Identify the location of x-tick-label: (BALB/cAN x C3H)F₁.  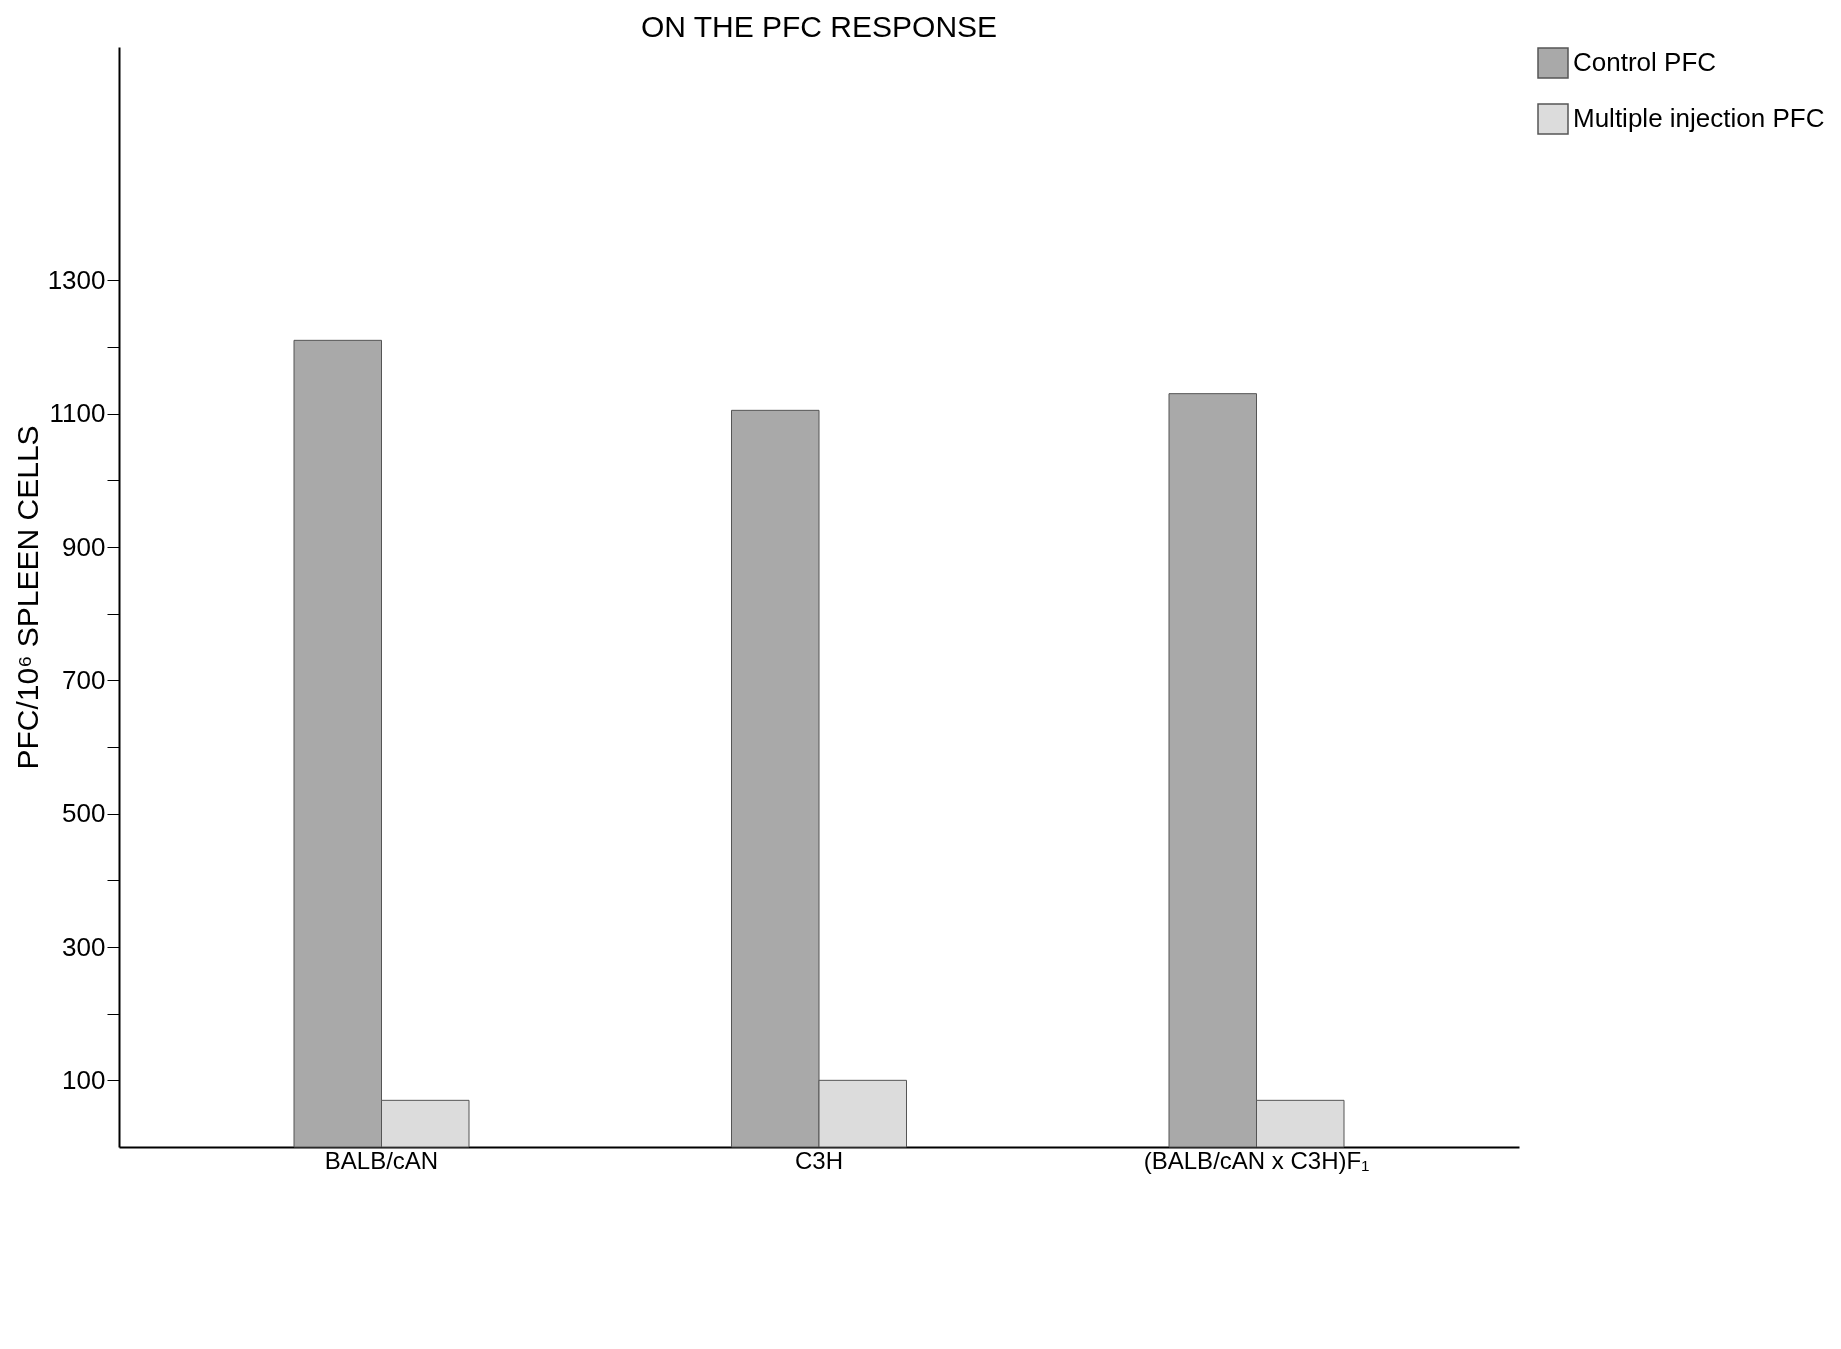
(1256, 1160).